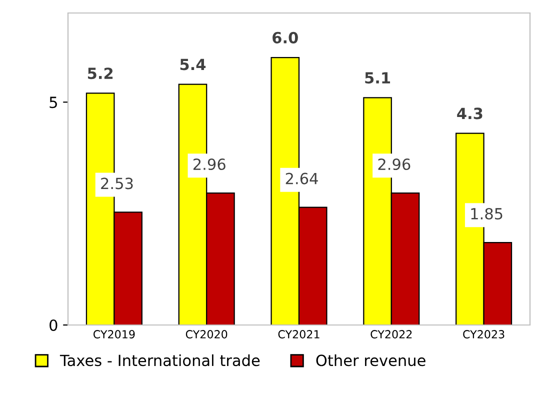  What do you see at coordinates (483, 334) in the screenshot?
I see `x-tick-label: CY2023` at bounding box center [483, 334].